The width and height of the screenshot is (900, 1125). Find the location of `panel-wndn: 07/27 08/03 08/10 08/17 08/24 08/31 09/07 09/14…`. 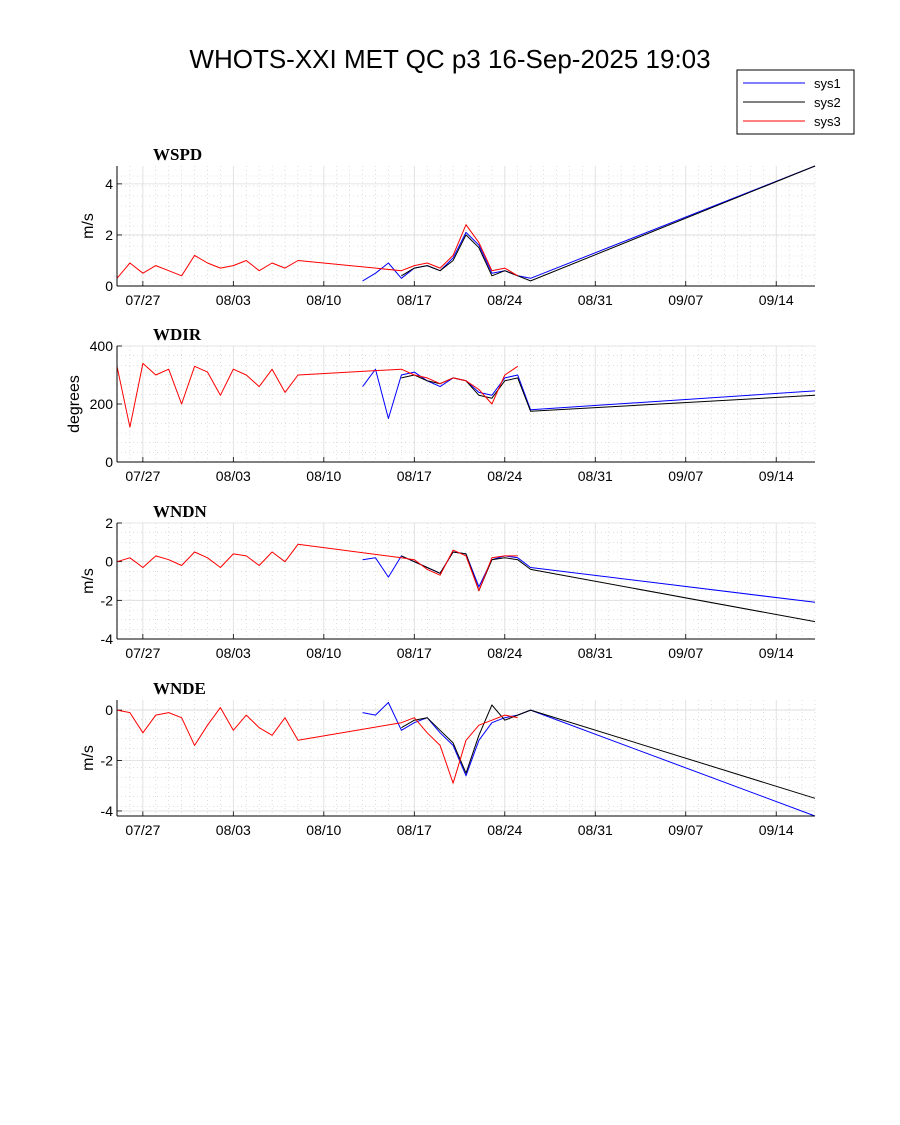

panel-wndn: 07/27 08/03 08/10 08/17 08/24 08/31 09/07 09/14… is located at coordinates (448, 581).